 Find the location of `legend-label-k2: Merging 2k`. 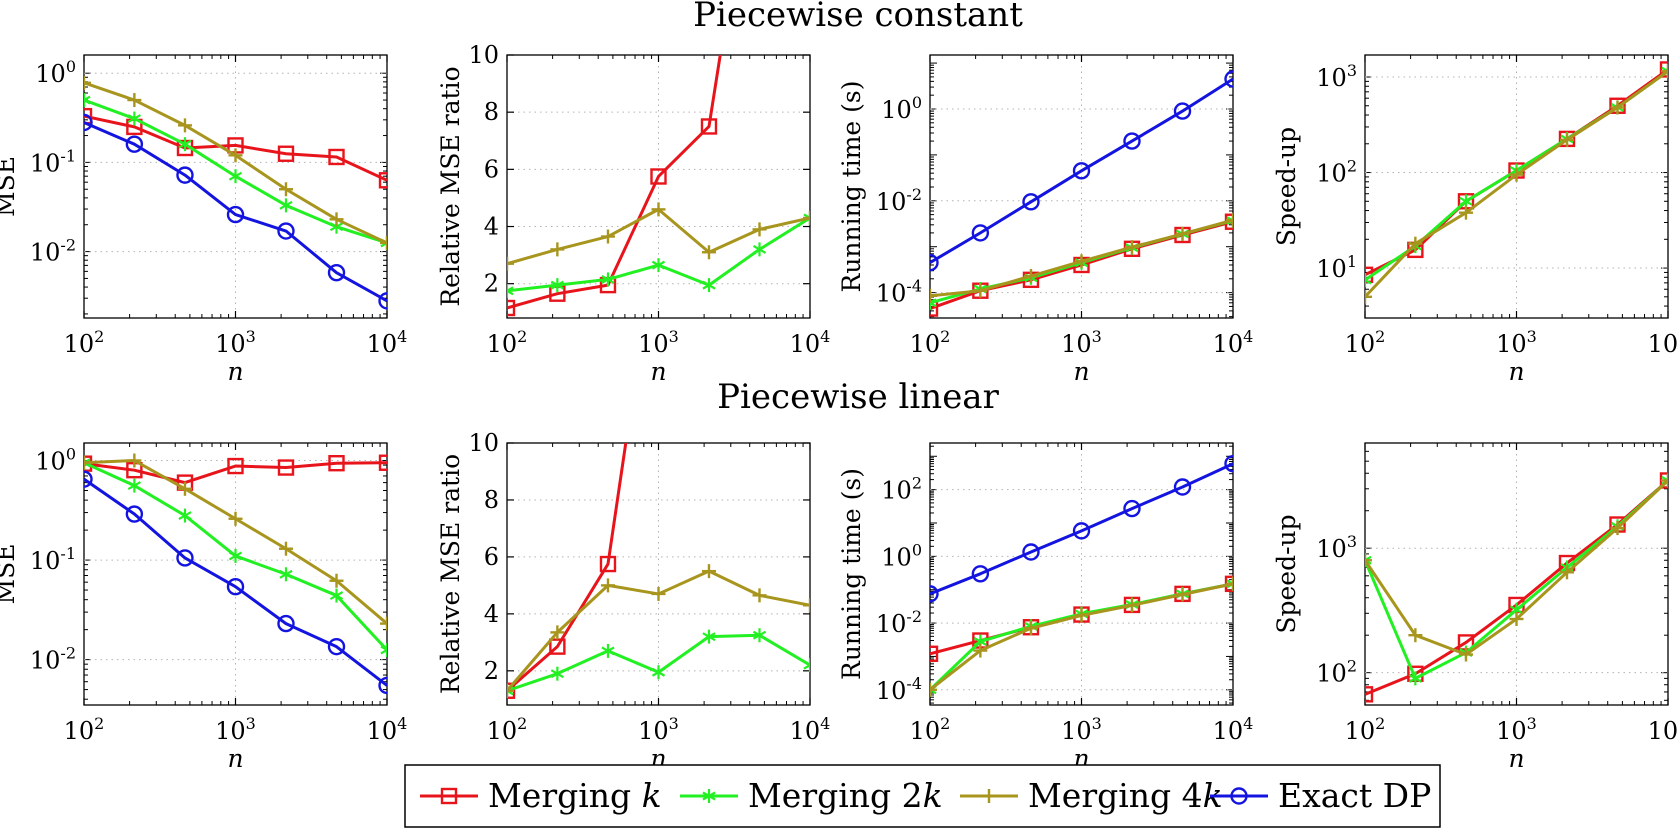

legend-label-k2: Merging 2k is located at coordinates (845, 795).